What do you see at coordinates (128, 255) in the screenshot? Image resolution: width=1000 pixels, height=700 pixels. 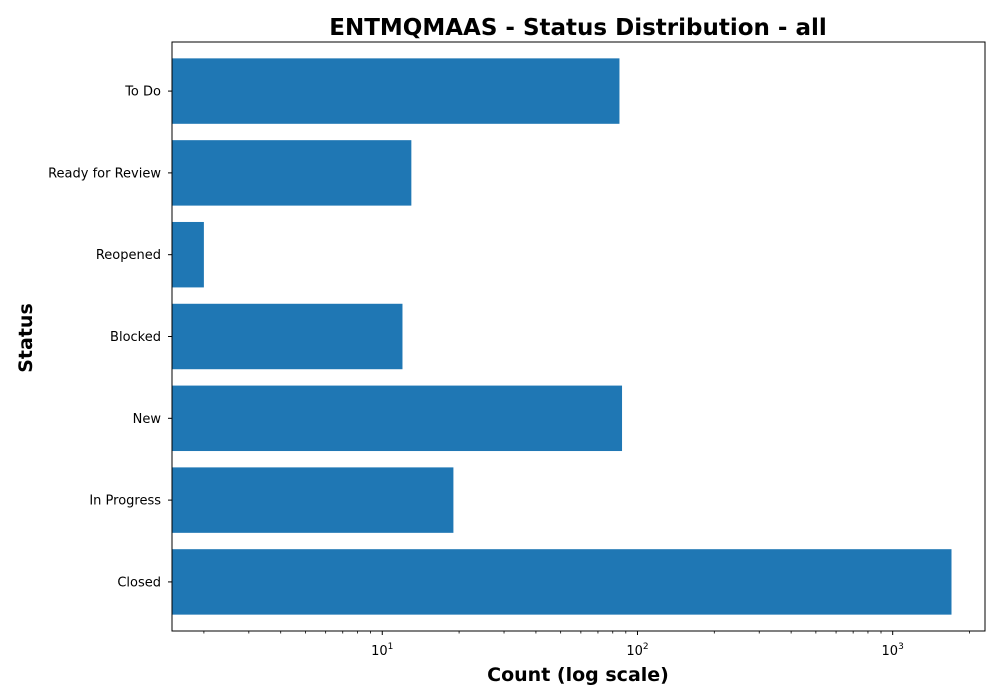 I see `y-tick-label: Reopened` at bounding box center [128, 255].